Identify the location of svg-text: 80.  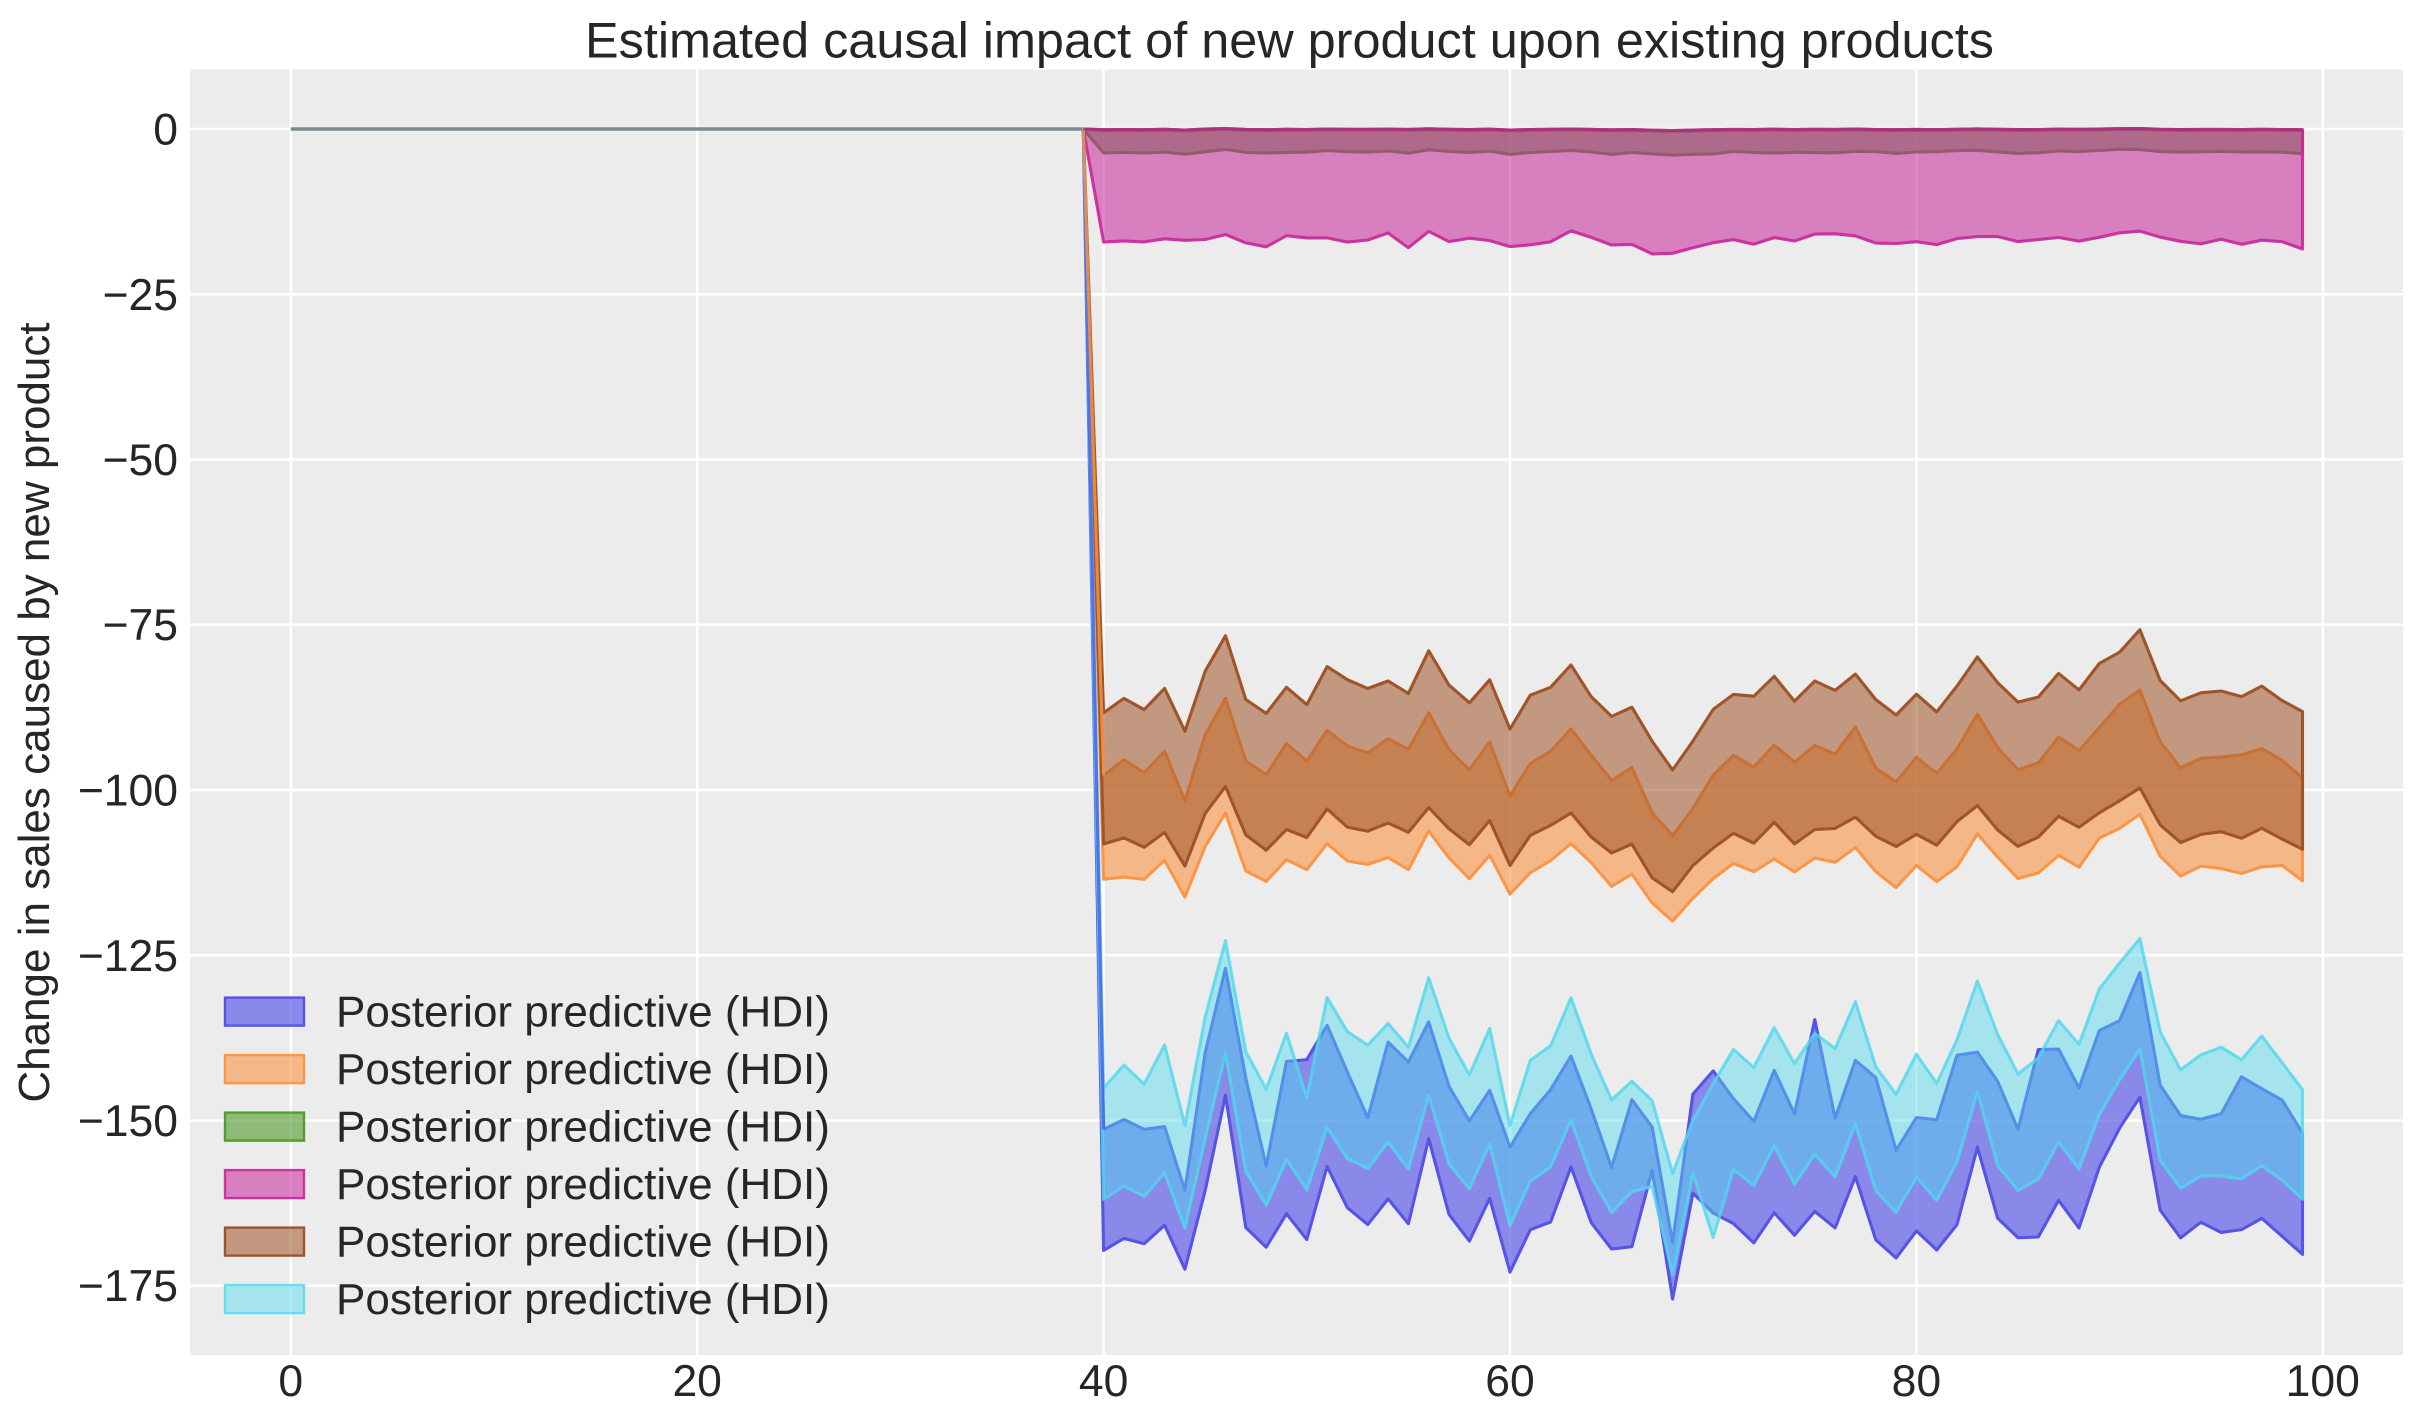
(1917, 1381).